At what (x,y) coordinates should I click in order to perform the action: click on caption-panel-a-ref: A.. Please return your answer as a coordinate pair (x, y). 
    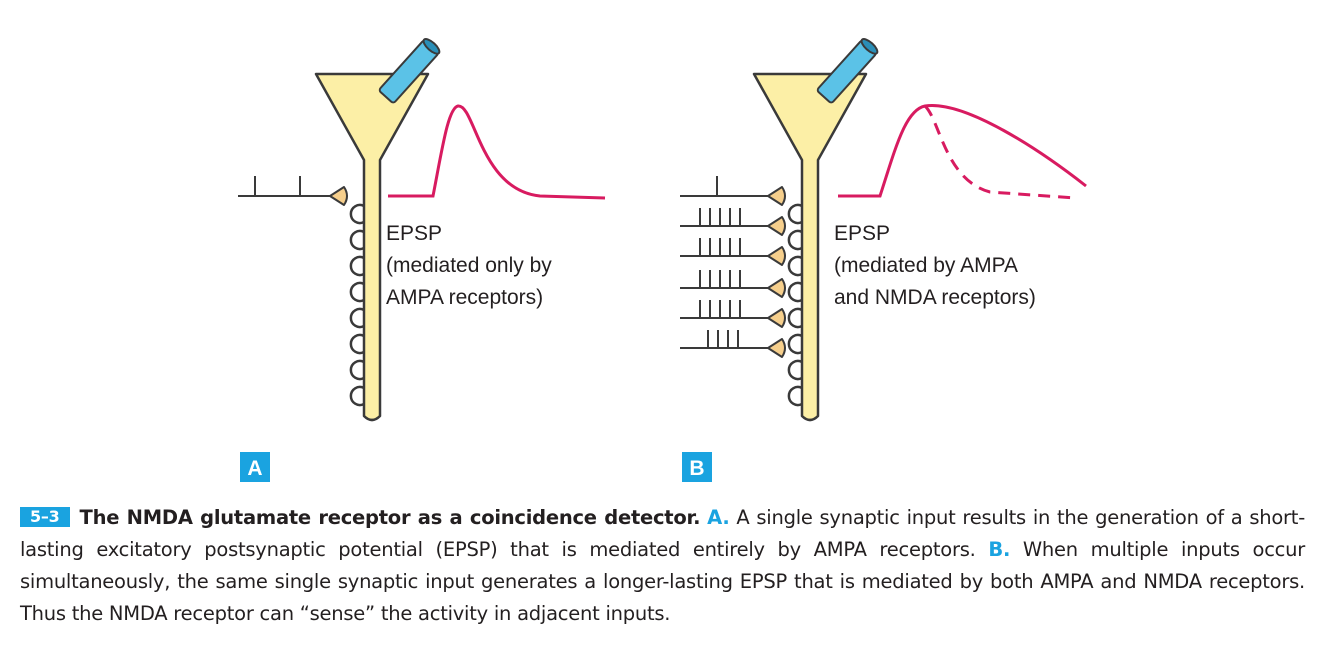
    Looking at the image, I should click on (718, 517).